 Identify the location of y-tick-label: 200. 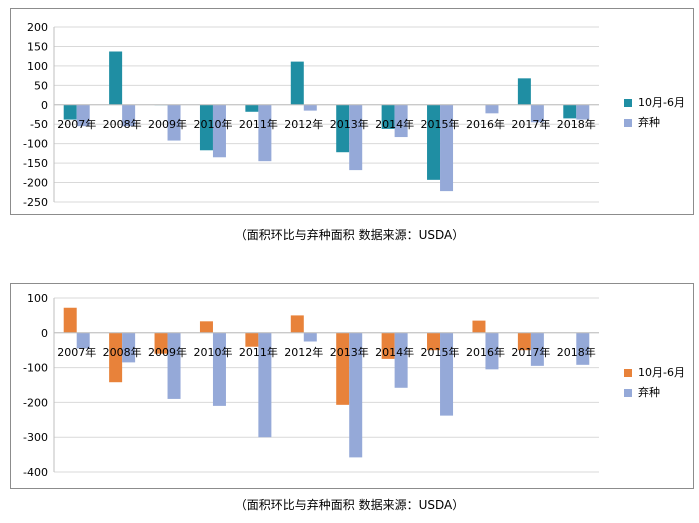
(37, 27).